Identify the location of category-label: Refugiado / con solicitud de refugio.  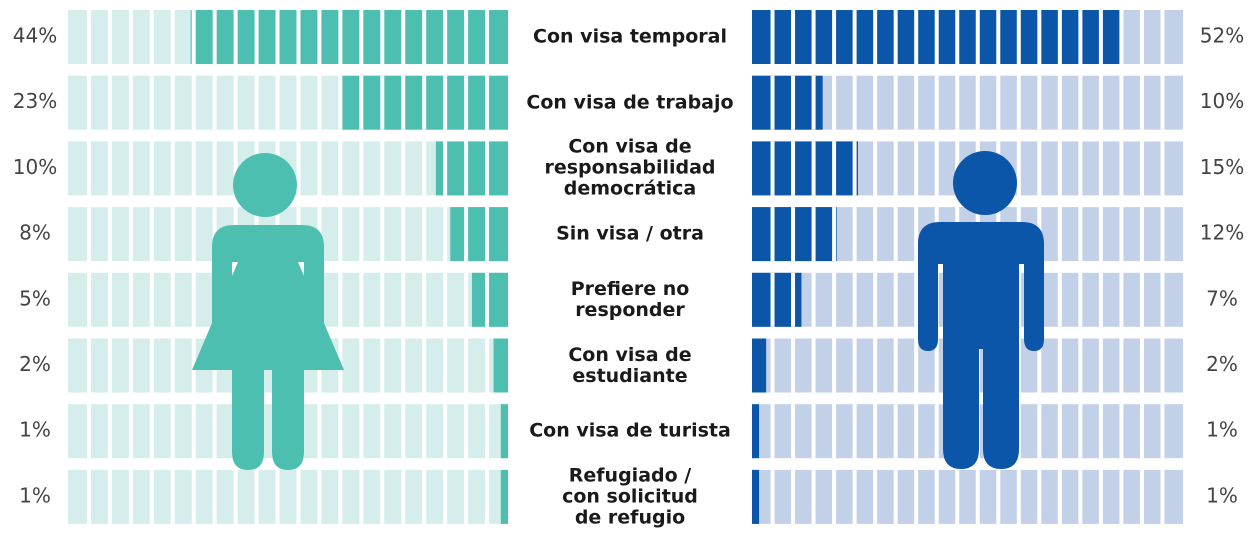
(630, 496).